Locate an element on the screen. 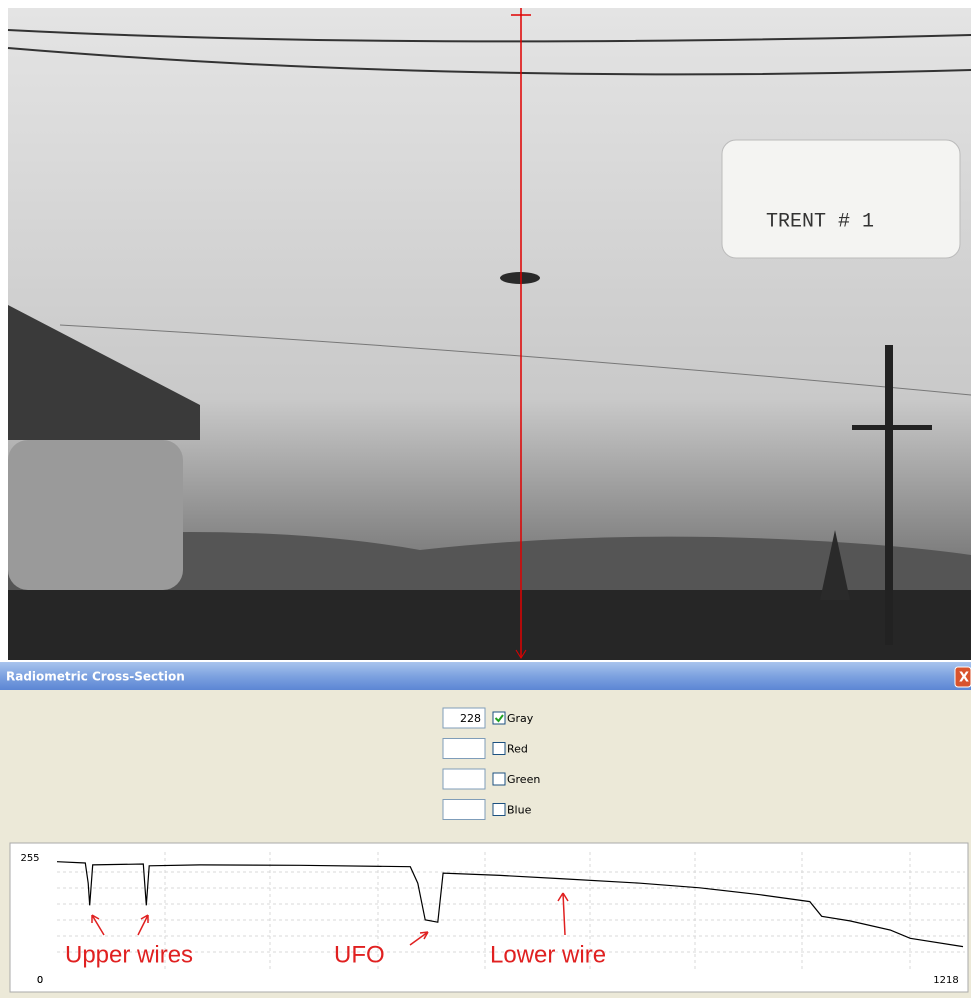 Image resolution: width=971 pixels, height=998 pixels. title-bar: Radiometric Cross-Section X is located at coordinates (485, 676).